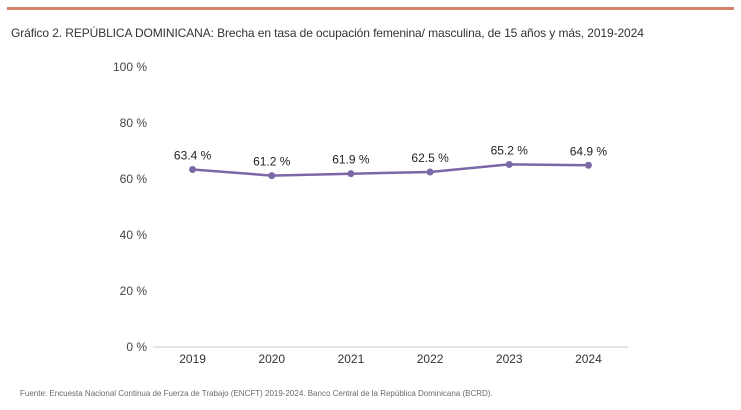  Describe the element at coordinates (130, 67) in the screenshot. I see `y-tick-label: 100 %` at that location.